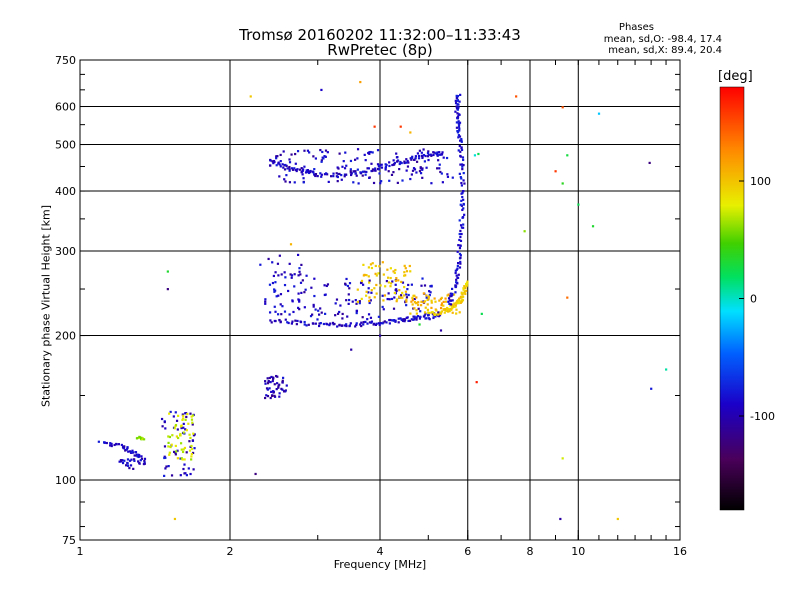 This screenshot has width=800, height=600. What do you see at coordinates (380, 564) in the screenshot?
I see `x-axis-label: Frequency [MHz]` at bounding box center [380, 564].